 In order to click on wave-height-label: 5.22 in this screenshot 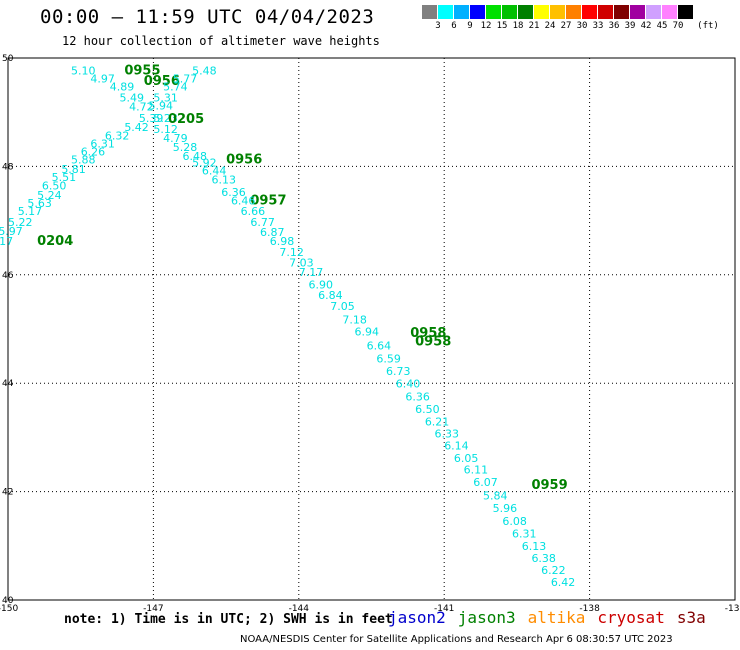, I will do `click(20, 222)`.